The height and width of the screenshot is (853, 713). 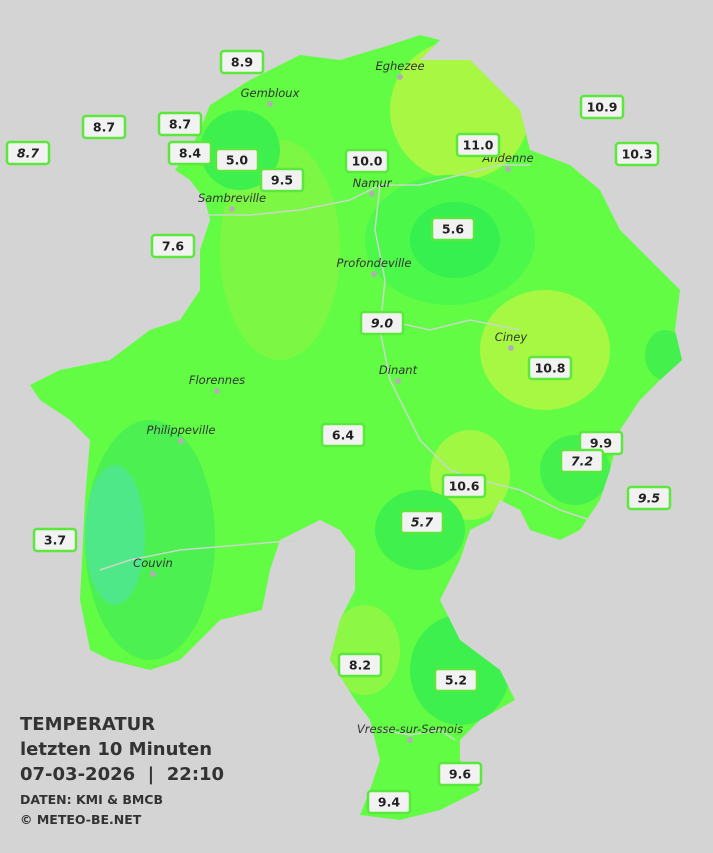 I want to click on station-label: 10.0, so click(x=367, y=161).